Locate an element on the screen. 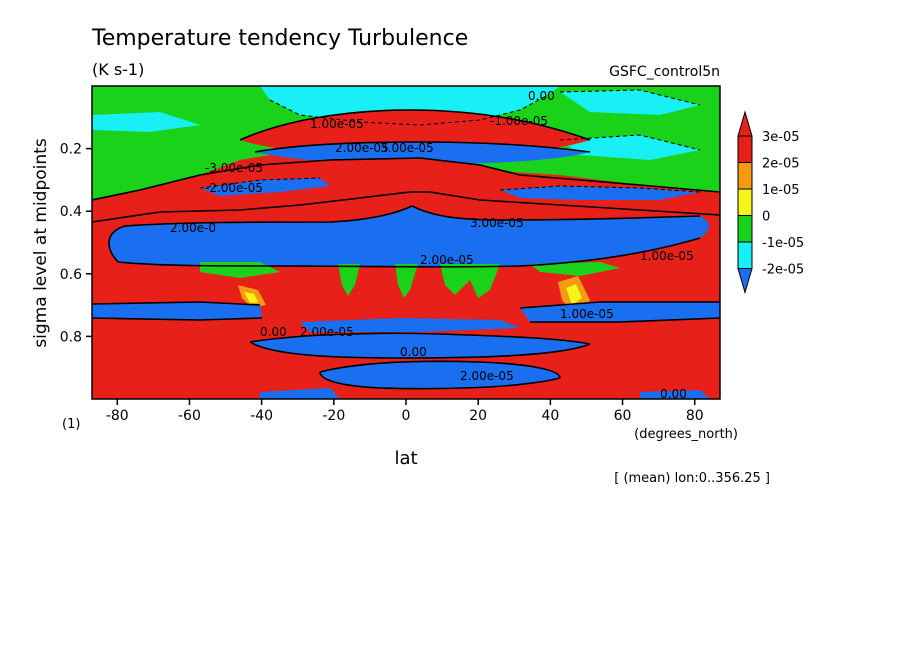  x-tick-label: -60 is located at coordinates (189, 416).